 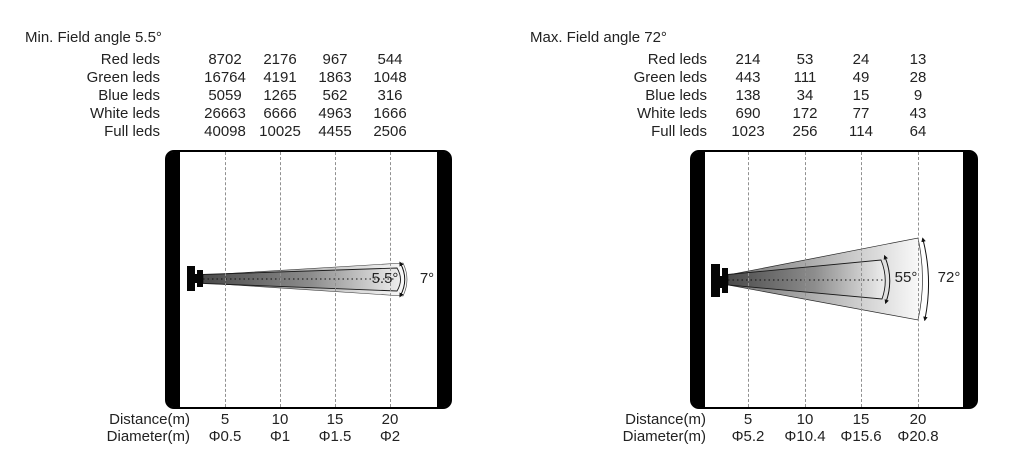 I want to click on lux-value: 28, so click(x=918, y=77).